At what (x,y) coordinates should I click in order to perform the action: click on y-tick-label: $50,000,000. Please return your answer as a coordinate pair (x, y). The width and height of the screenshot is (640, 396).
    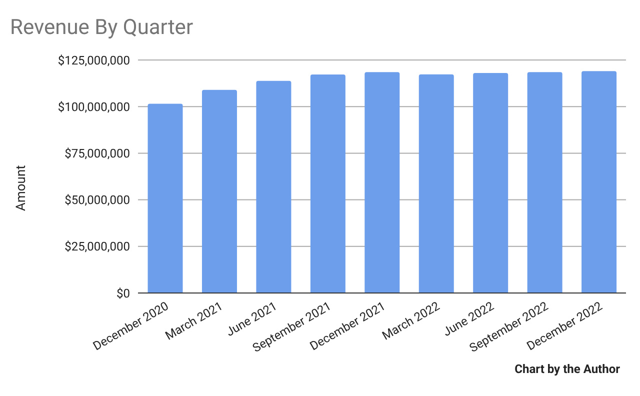
    Looking at the image, I should click on (97, 200).